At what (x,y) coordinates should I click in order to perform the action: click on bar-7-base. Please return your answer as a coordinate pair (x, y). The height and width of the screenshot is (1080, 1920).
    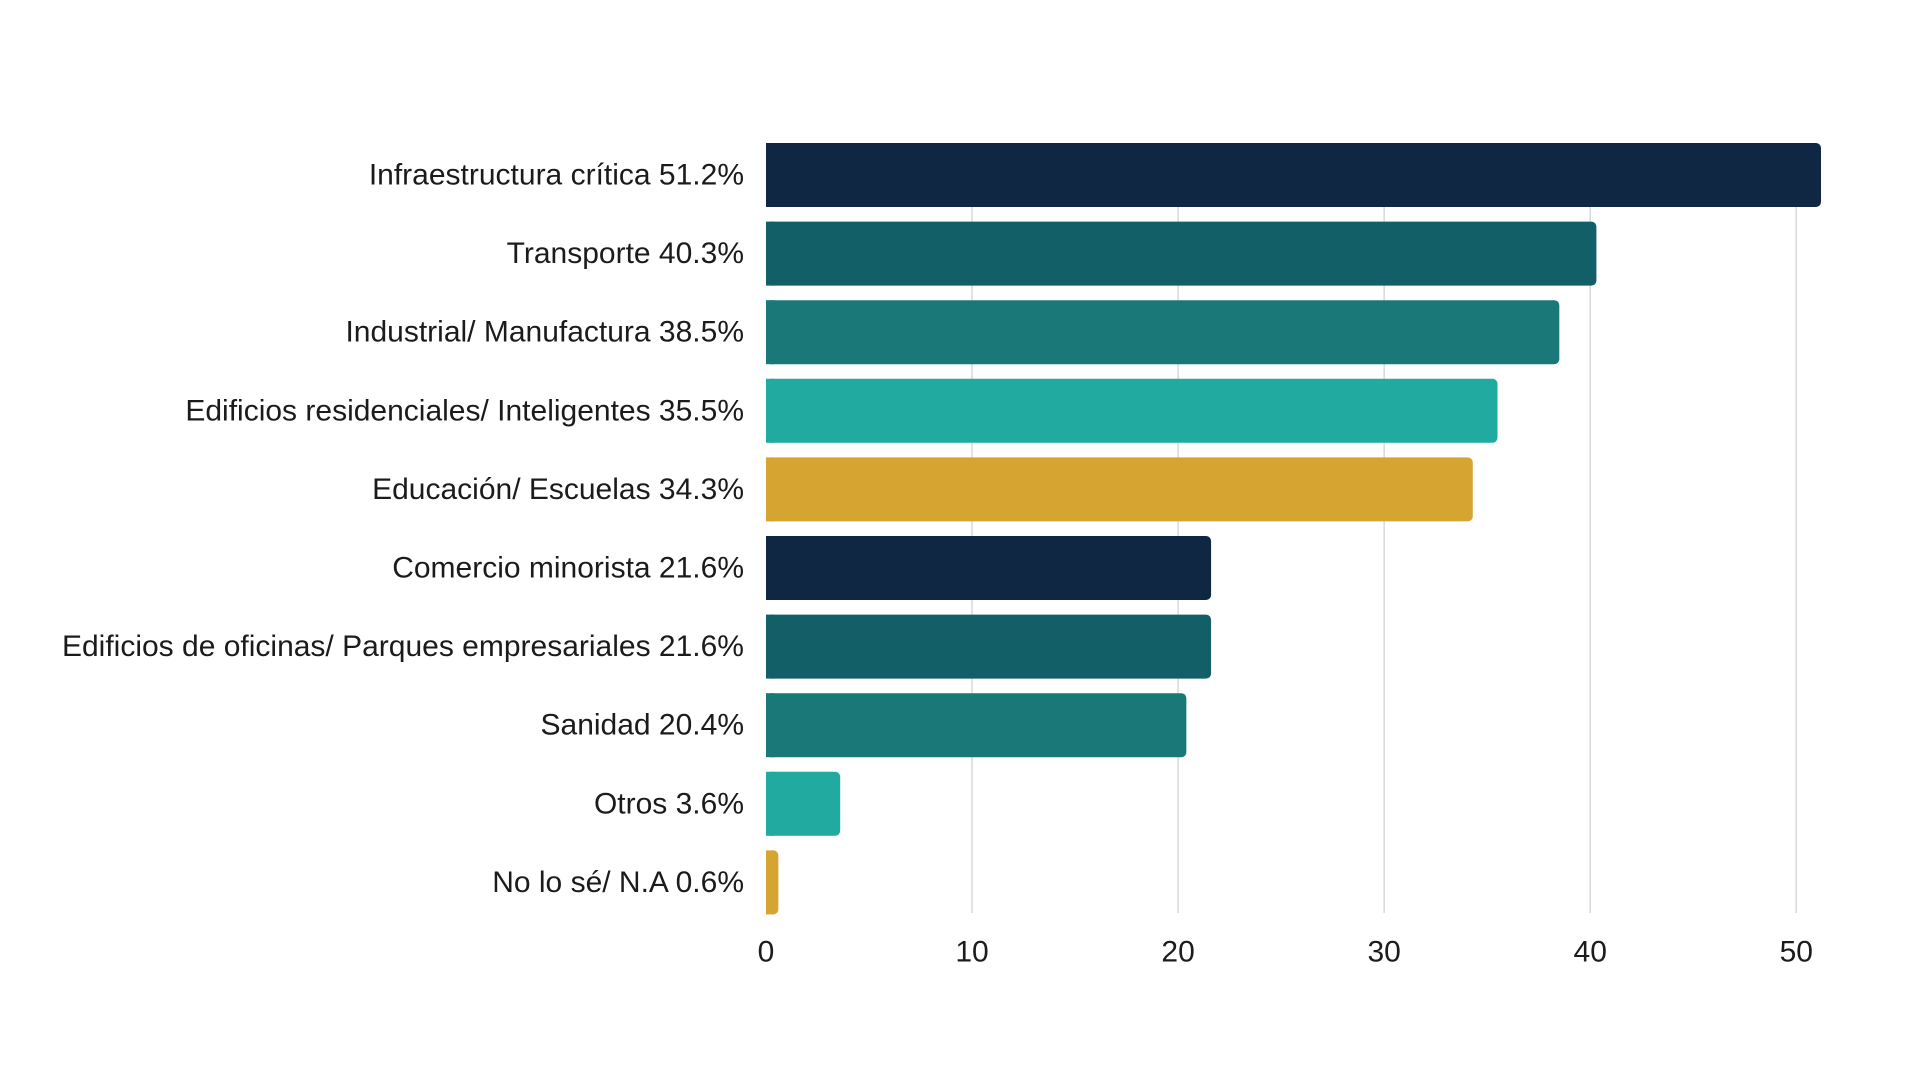
    Looking at the image, I should click on (770, 646).